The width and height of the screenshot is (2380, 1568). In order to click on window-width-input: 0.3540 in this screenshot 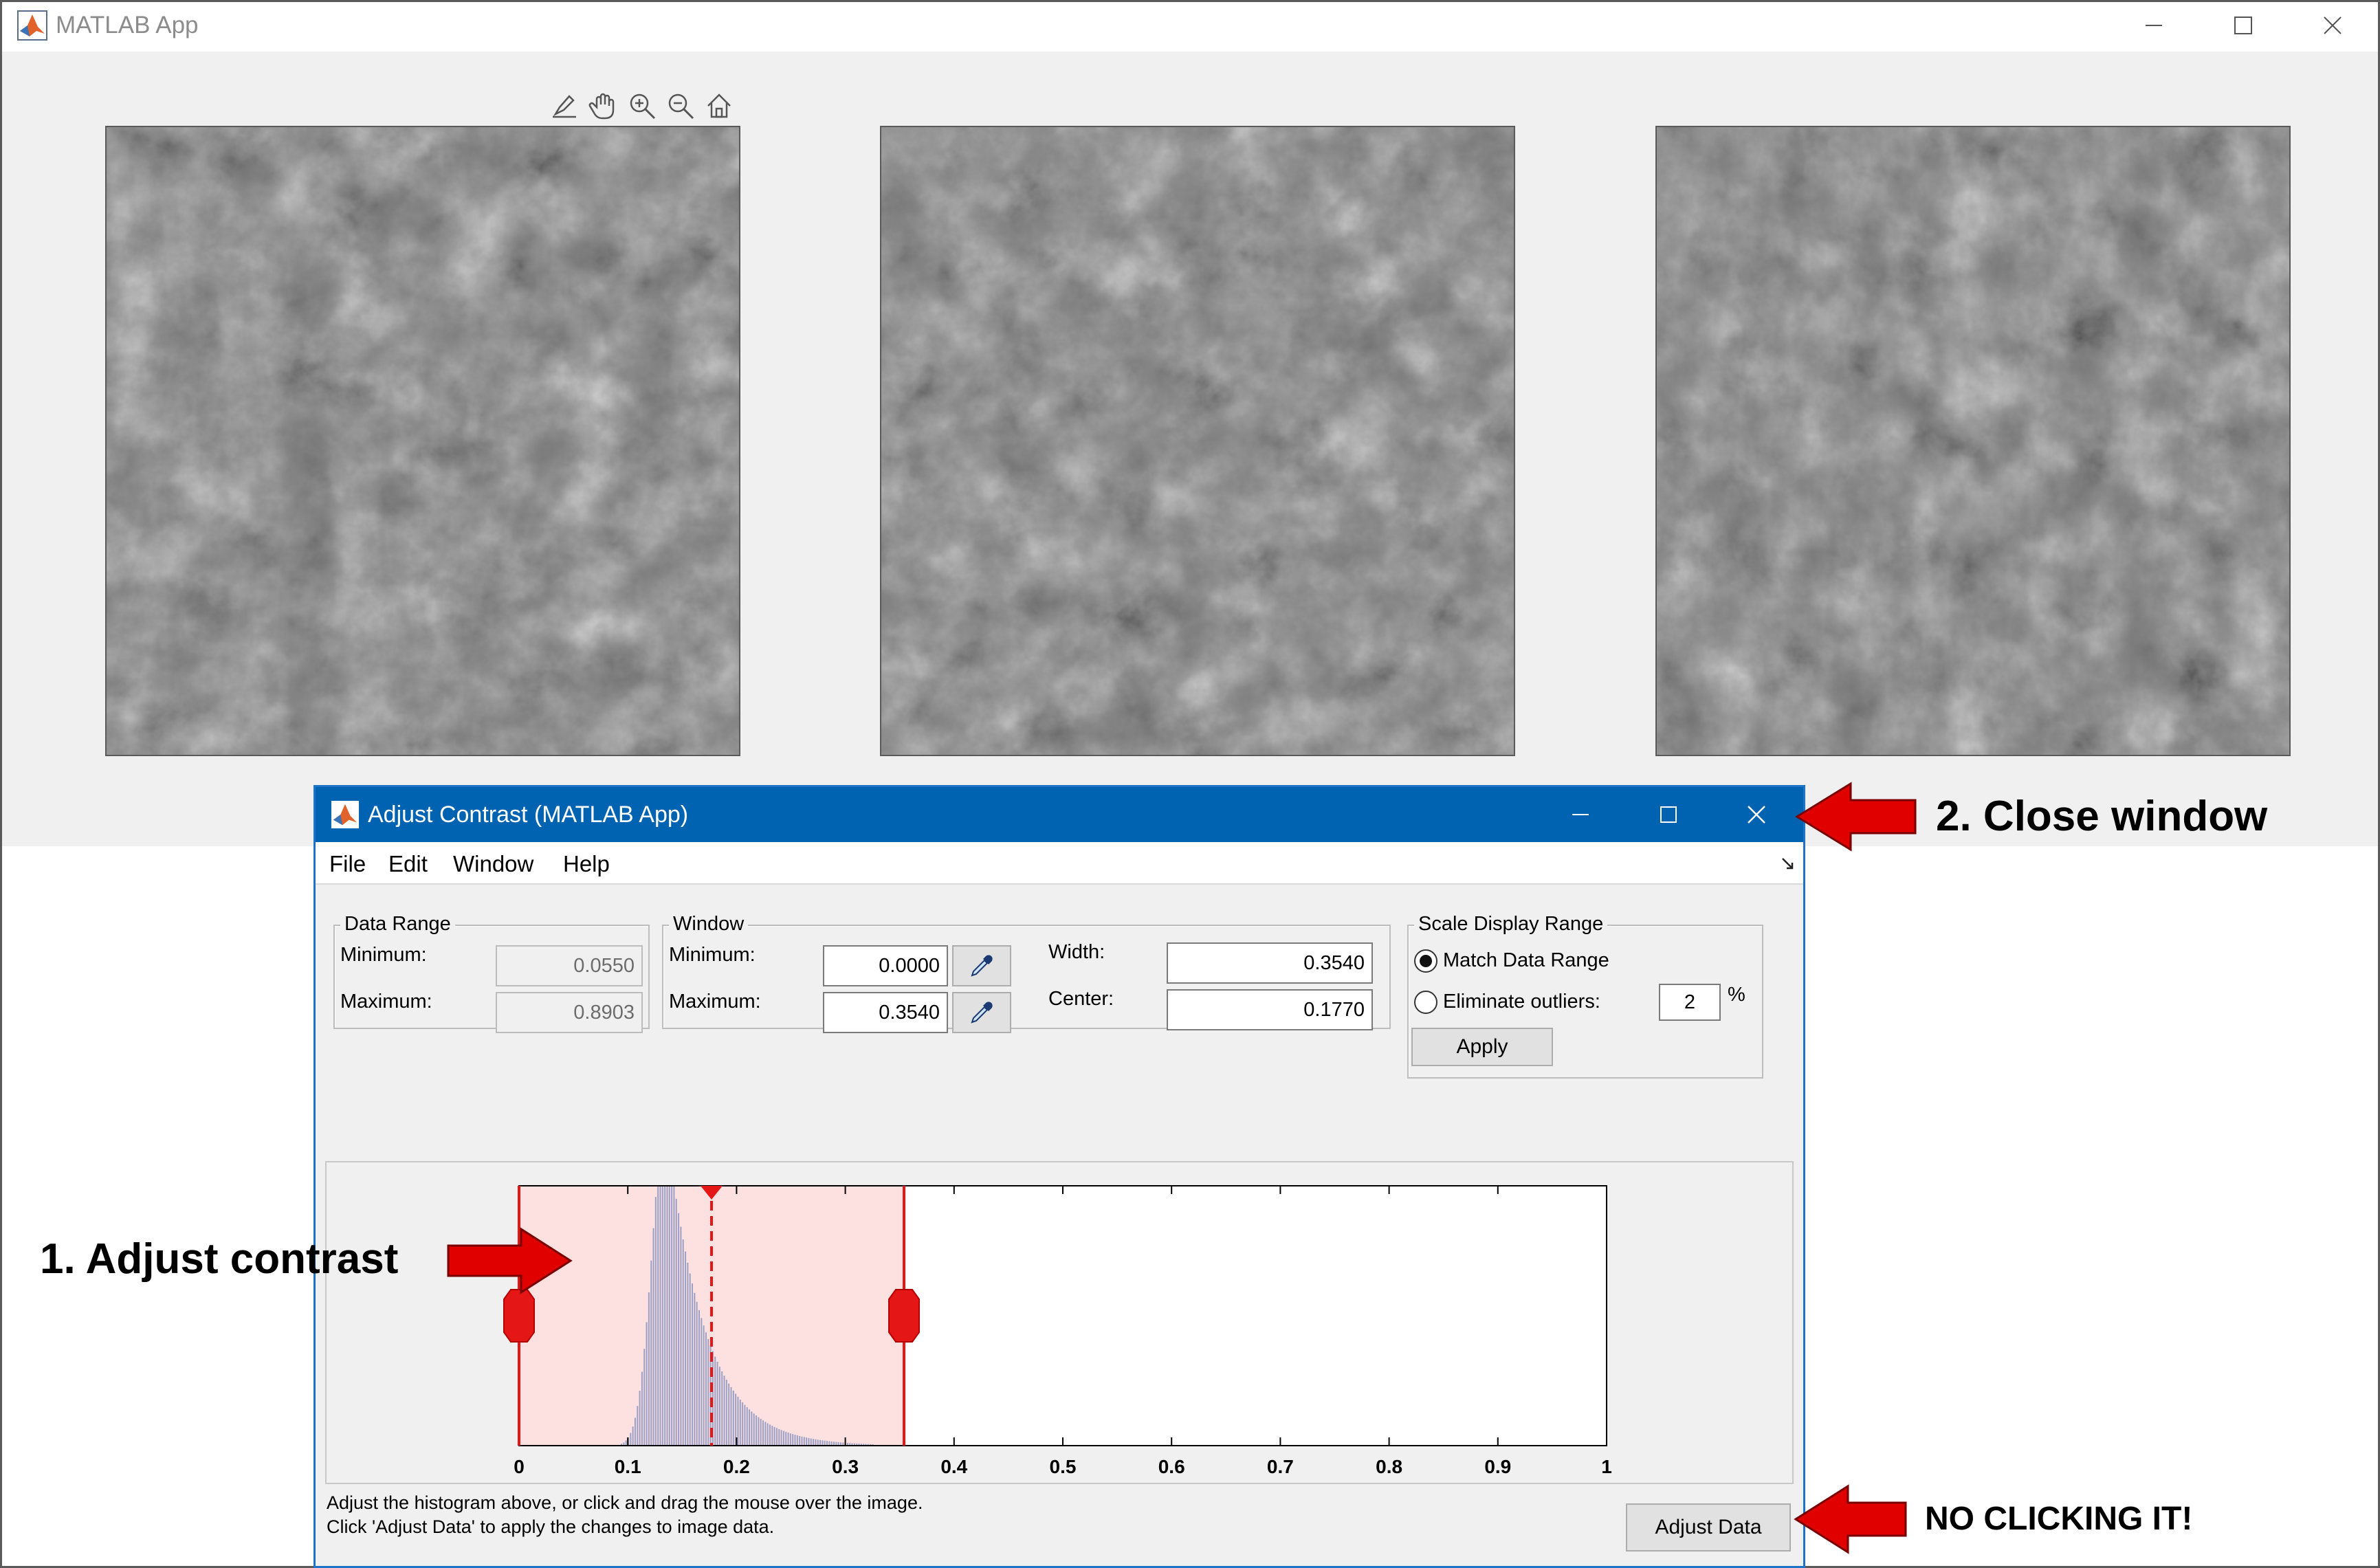, I will do `click(1270, 963)`.